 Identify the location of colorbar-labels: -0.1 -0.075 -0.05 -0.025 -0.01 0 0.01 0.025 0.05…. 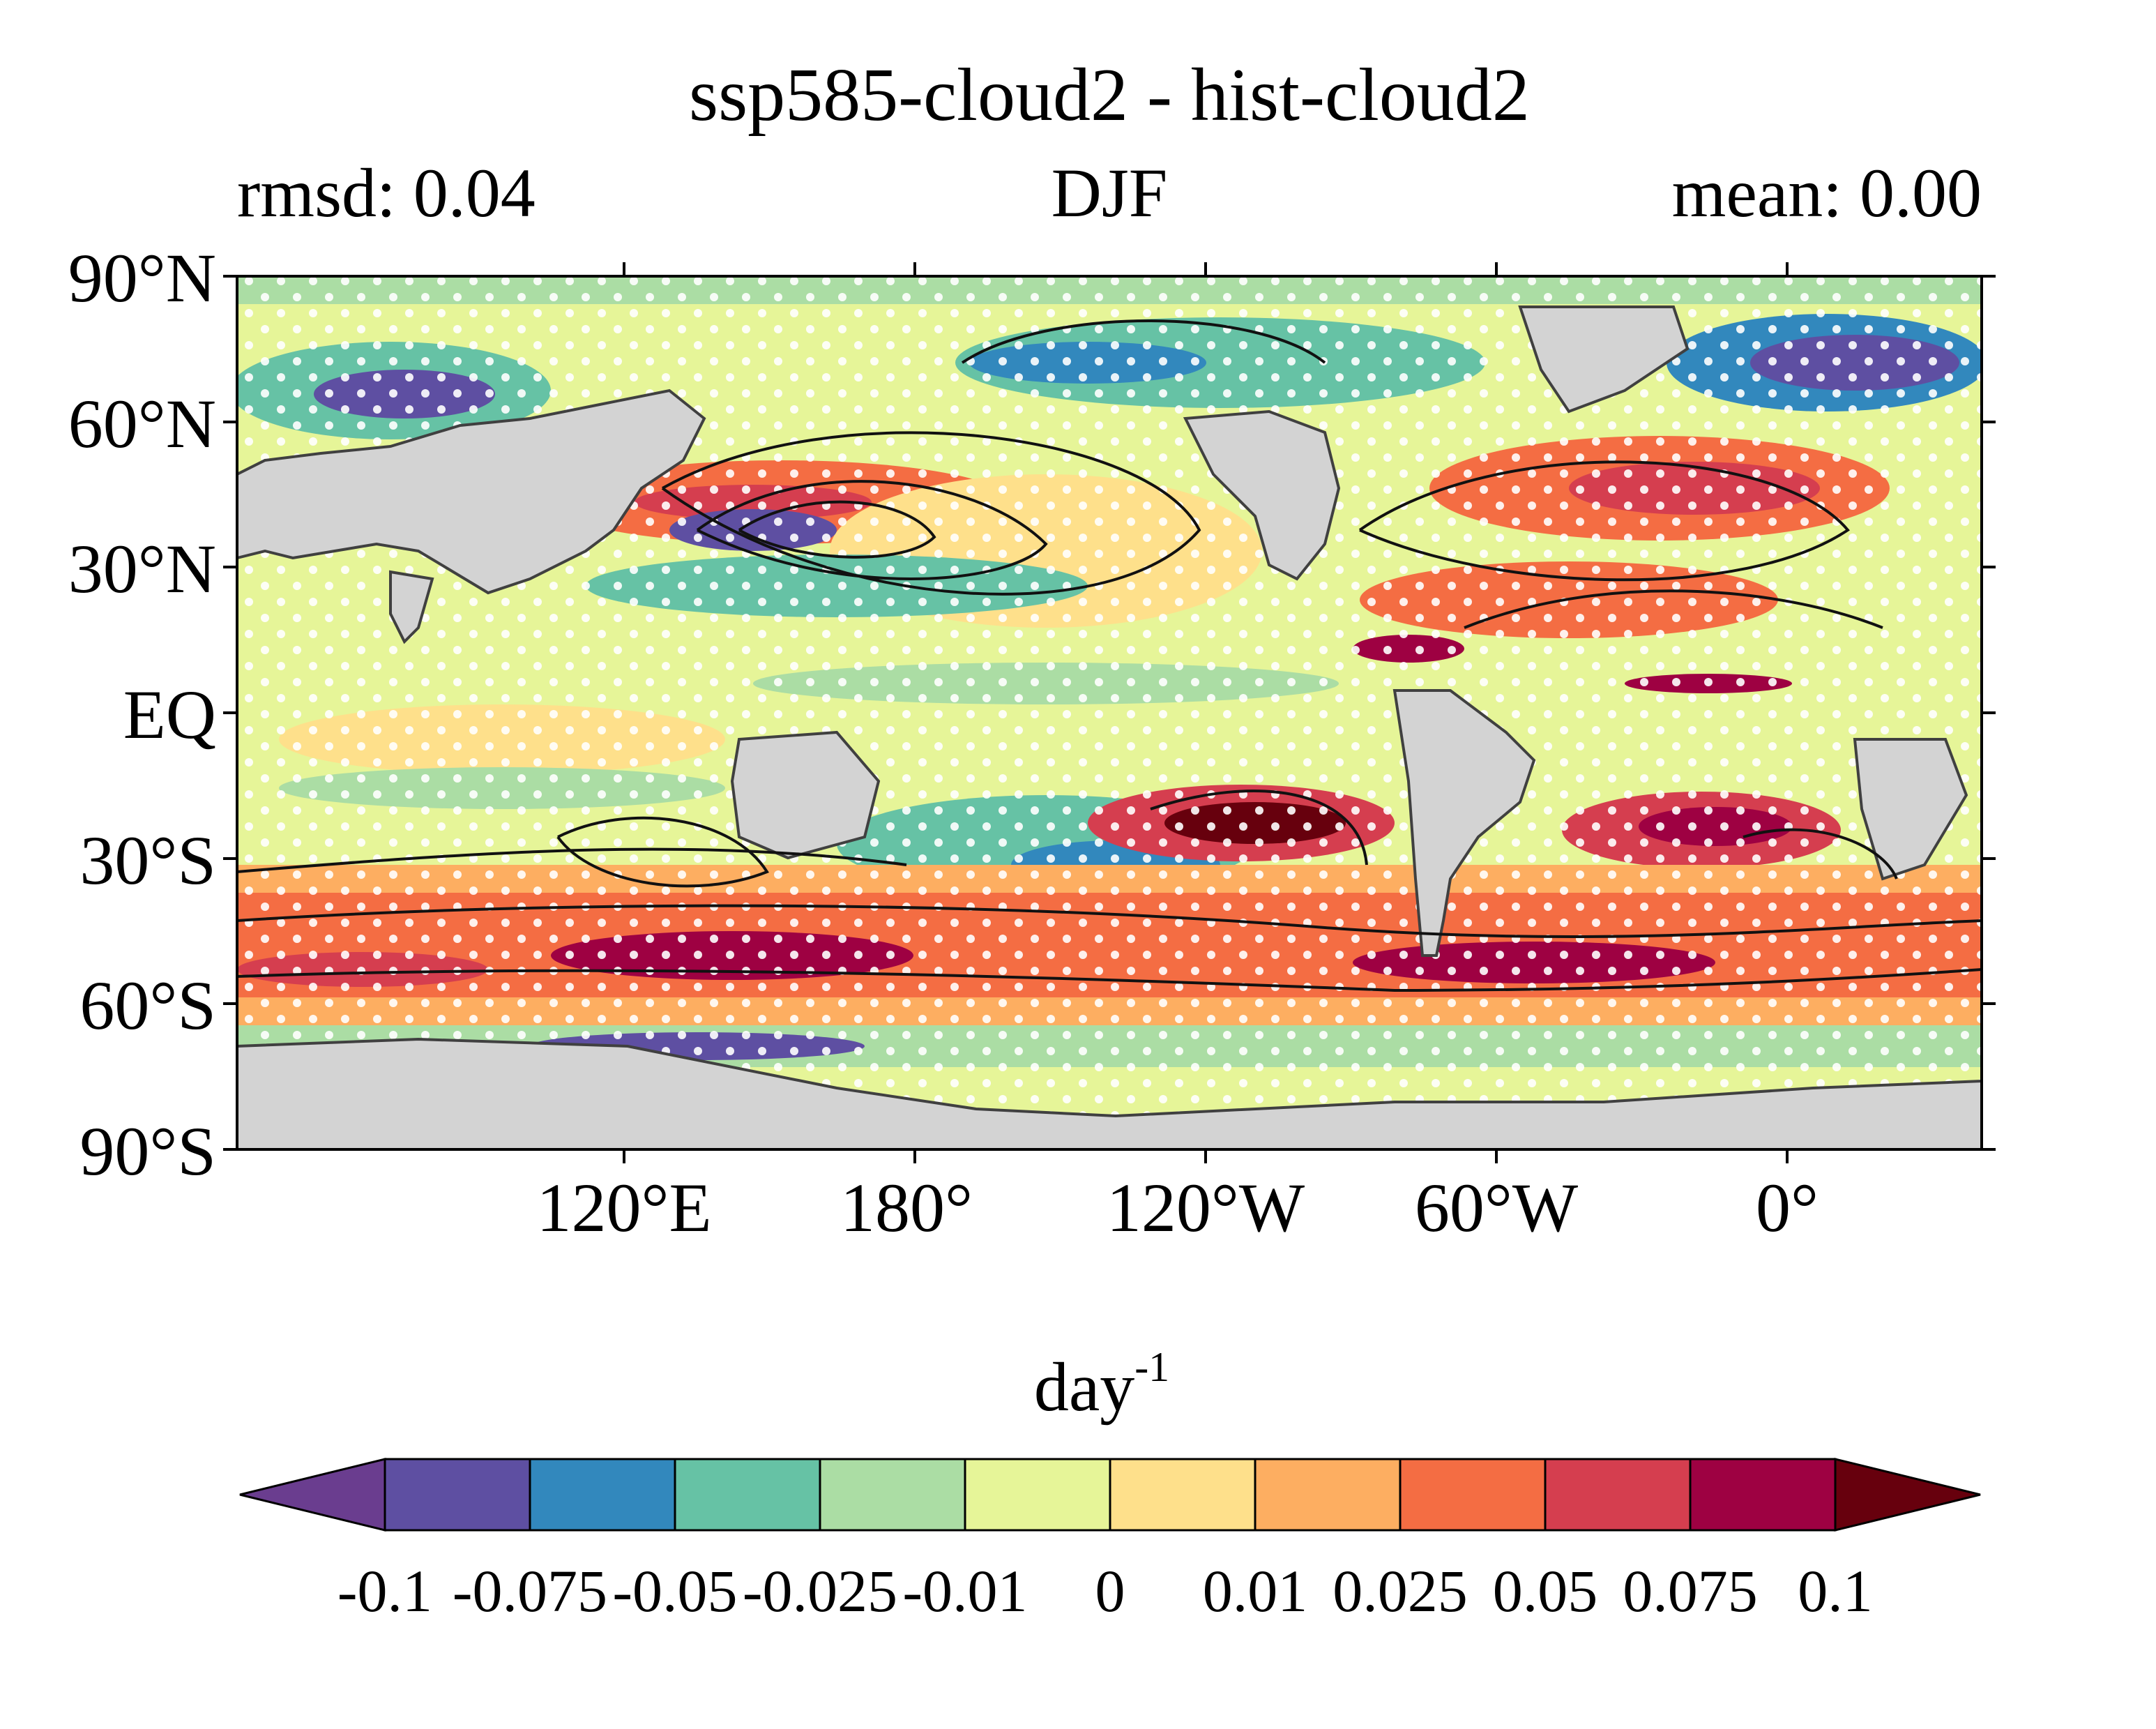
(1105, 1591).